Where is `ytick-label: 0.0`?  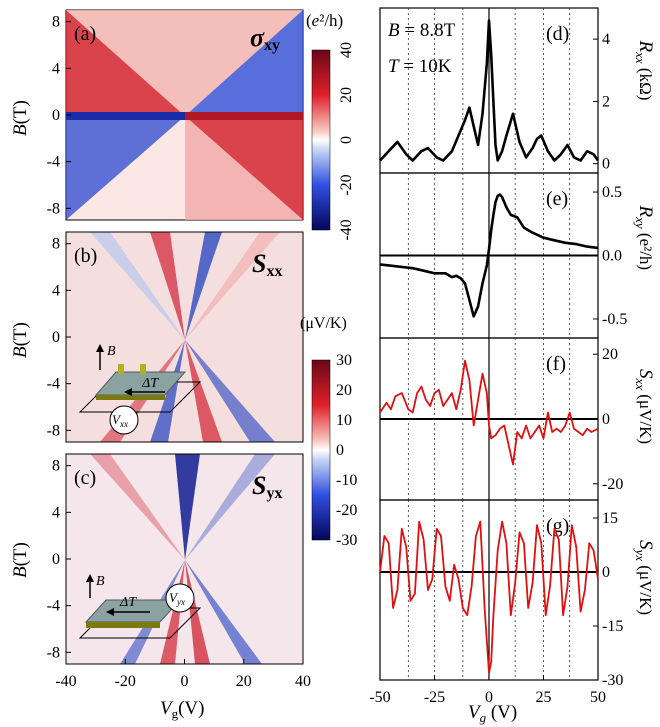
ytick-label: 0.0 is located at coordinates (612, 256).